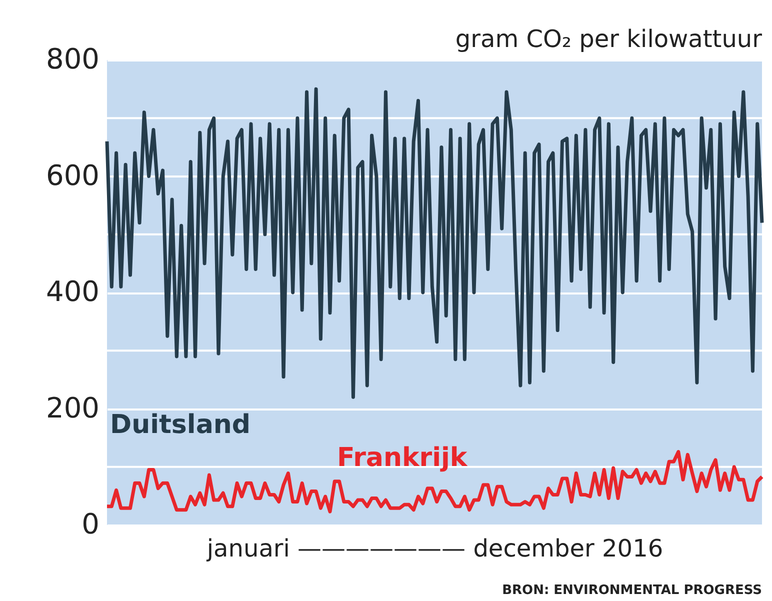 The height and width of the screenshot is (601, 772). Describe the element at coordinates (73, 407) in the screenshot. I see `y-tick-label: 200` at that location.